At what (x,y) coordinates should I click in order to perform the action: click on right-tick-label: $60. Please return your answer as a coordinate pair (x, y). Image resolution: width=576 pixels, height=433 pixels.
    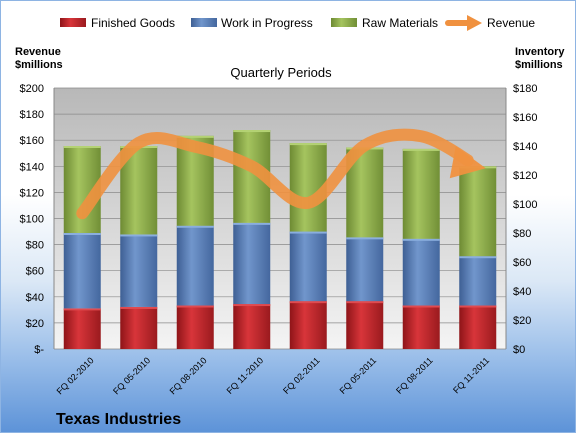
    Looking at the image, I should click on (522, 263).